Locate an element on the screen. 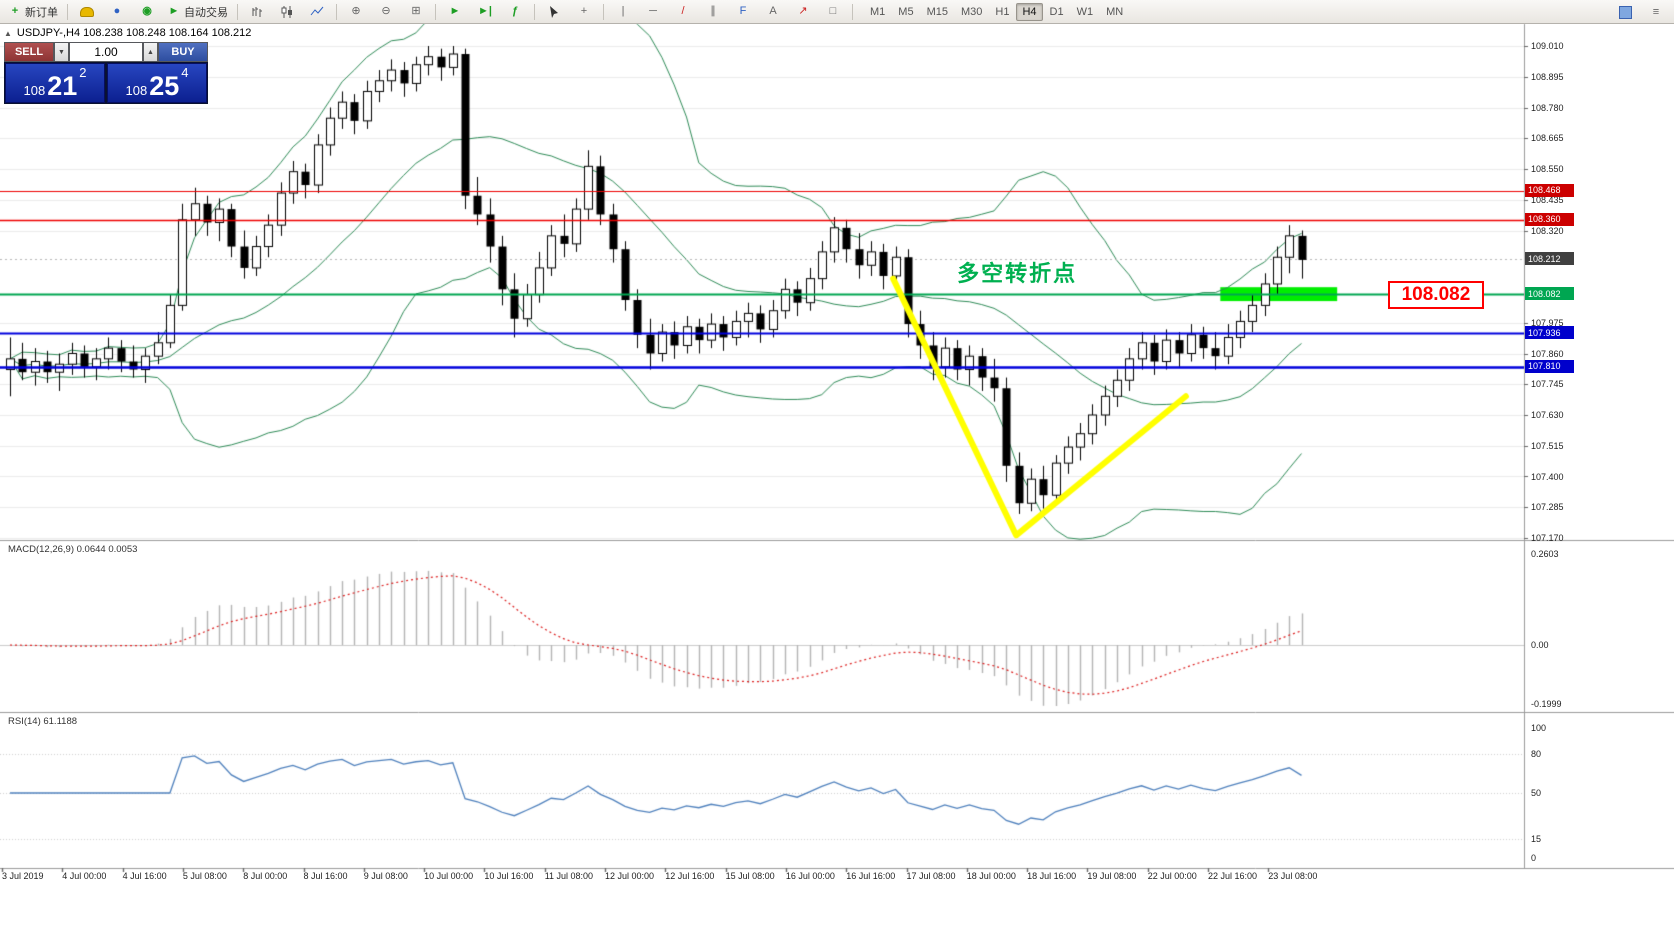 This screenshot has width=1674, height=948. autotrading-button: ► 自动交易 is located at coordinates (197, 12).